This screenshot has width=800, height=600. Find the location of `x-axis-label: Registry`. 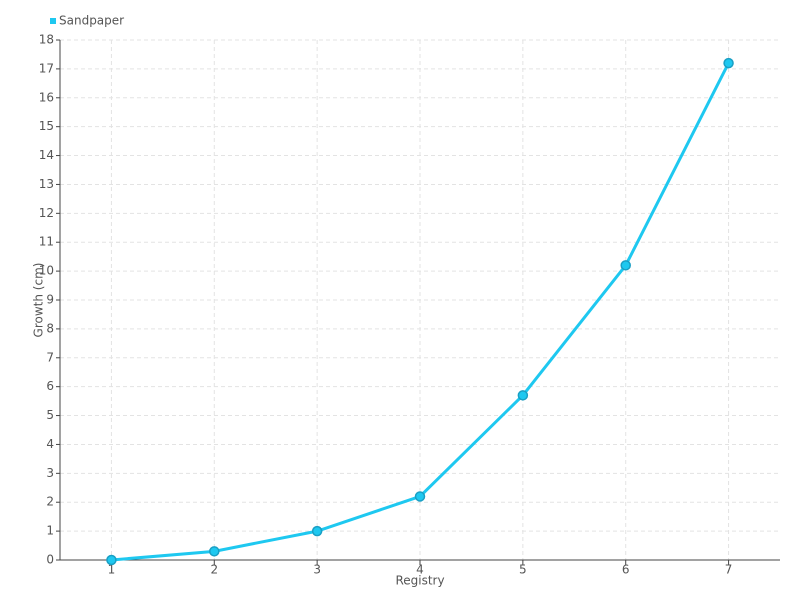

x-axis-label: Registry is located at coordinates (419, 581).